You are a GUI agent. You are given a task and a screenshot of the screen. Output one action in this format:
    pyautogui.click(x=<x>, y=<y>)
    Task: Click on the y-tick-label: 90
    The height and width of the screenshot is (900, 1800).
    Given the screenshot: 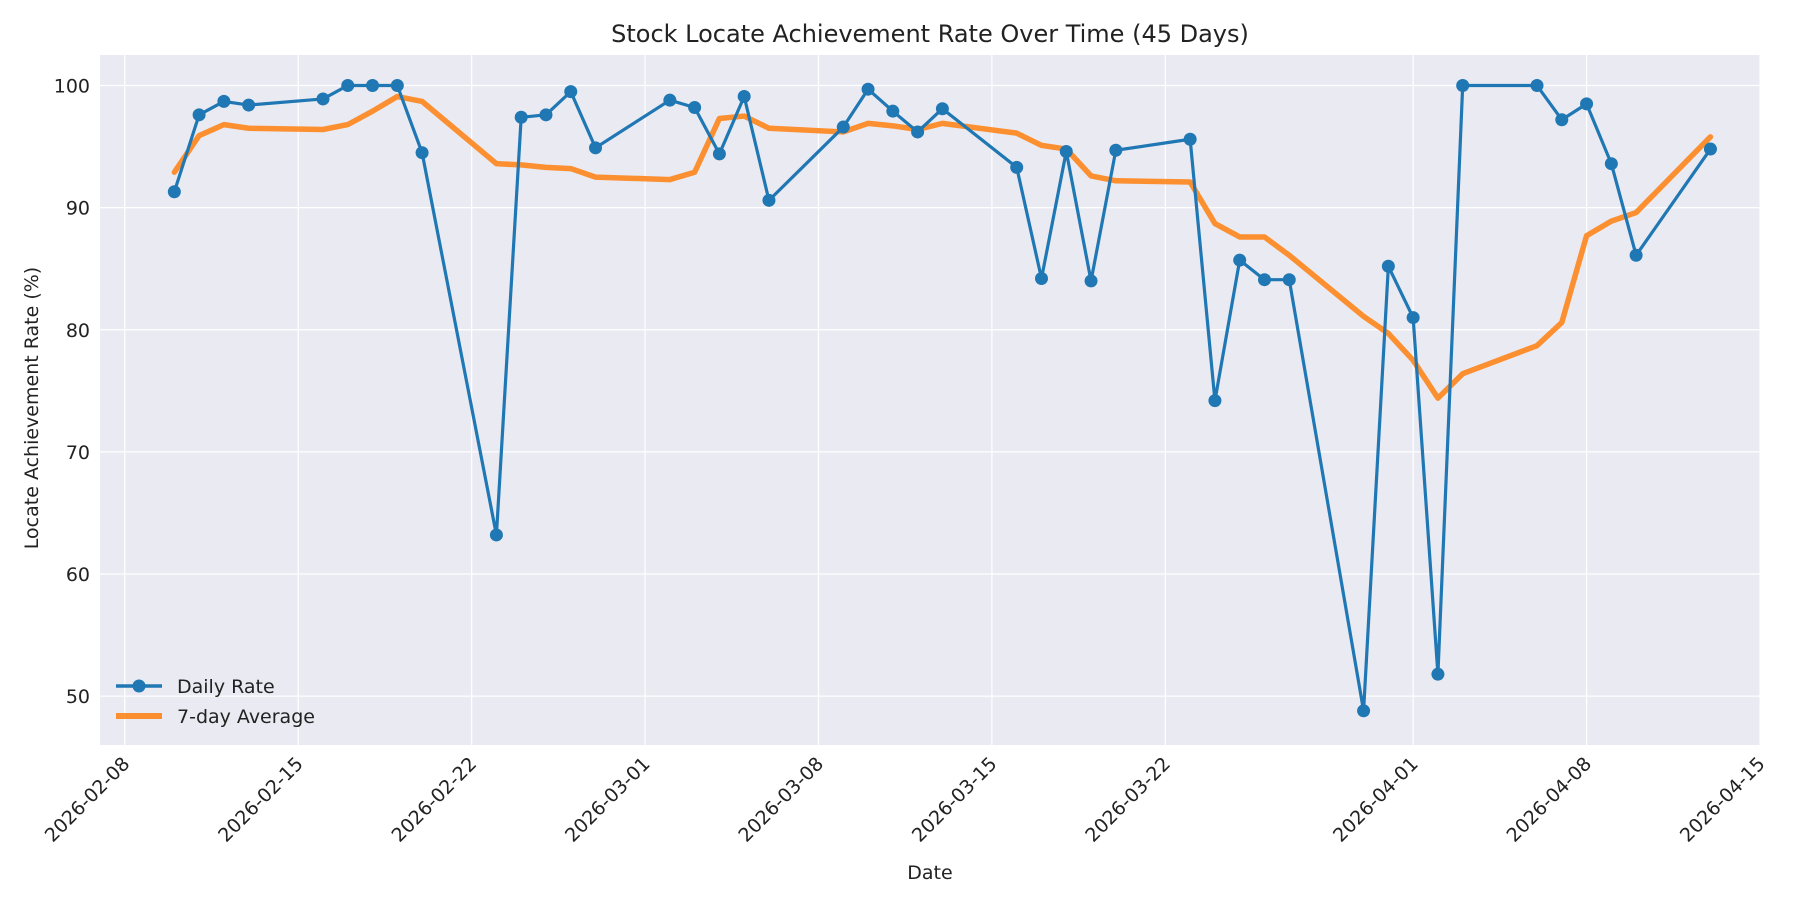 What is the action you would take?
    pyautogui.click(x=78, y=209)
    